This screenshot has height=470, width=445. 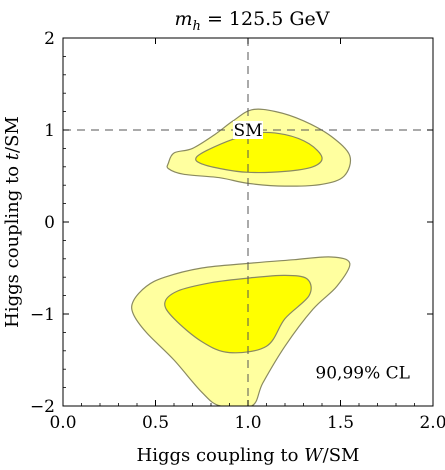 What do you see at coordinates (252, 21) in the screenshot?
I see `chart-title: mh = 125.5 GeV` at bounding box center [252, 21].